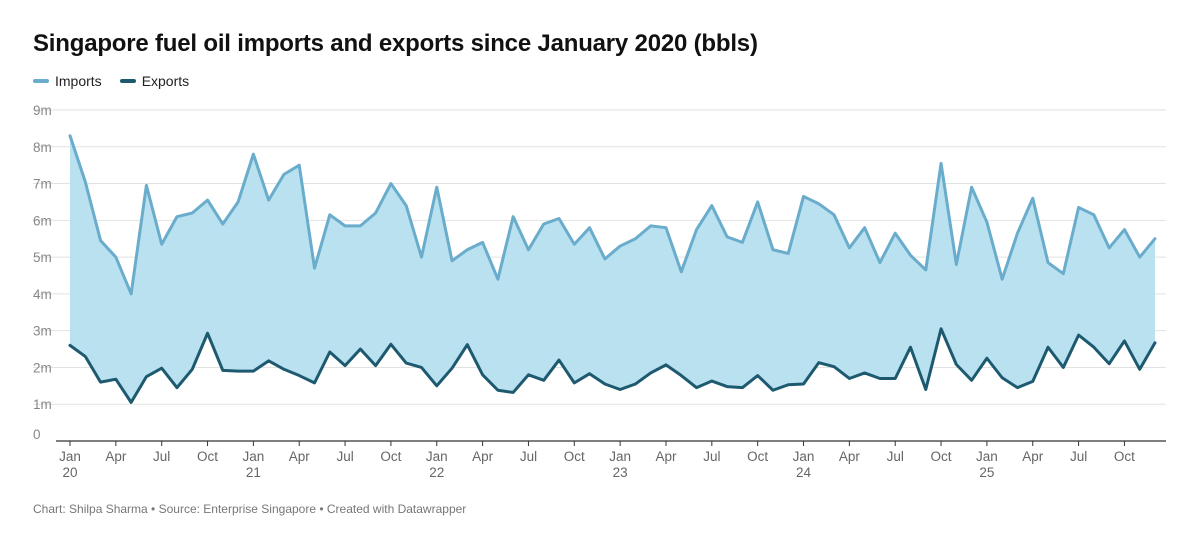  I want to click on x-tick-year-label: 25, so click(986, 472).